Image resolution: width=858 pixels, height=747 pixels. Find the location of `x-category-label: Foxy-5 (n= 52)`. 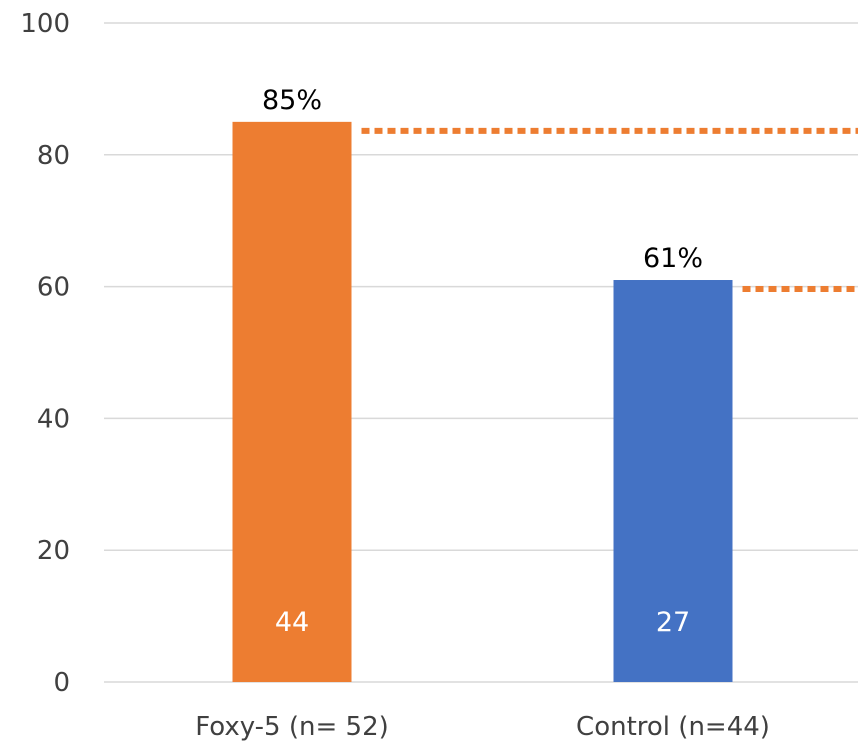

x-category-label: Foxy-5 (n= 52) is located at coordinates (292, 727).